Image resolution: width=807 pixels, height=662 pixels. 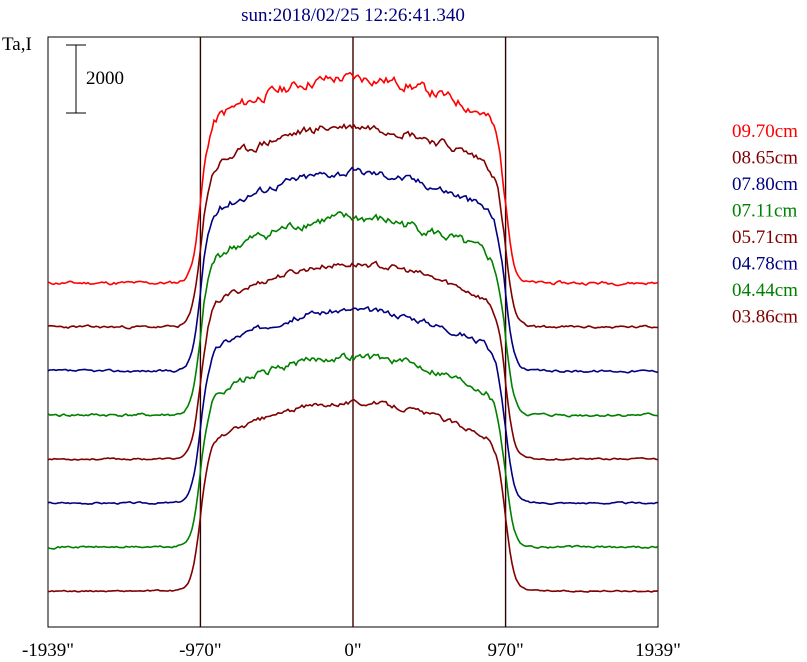 What do you see at coordinates (353, 15) in the screenshot?
I see `chart-title: sun:2018/02/25 12:26:41.340` at bounding box center [353, 15].